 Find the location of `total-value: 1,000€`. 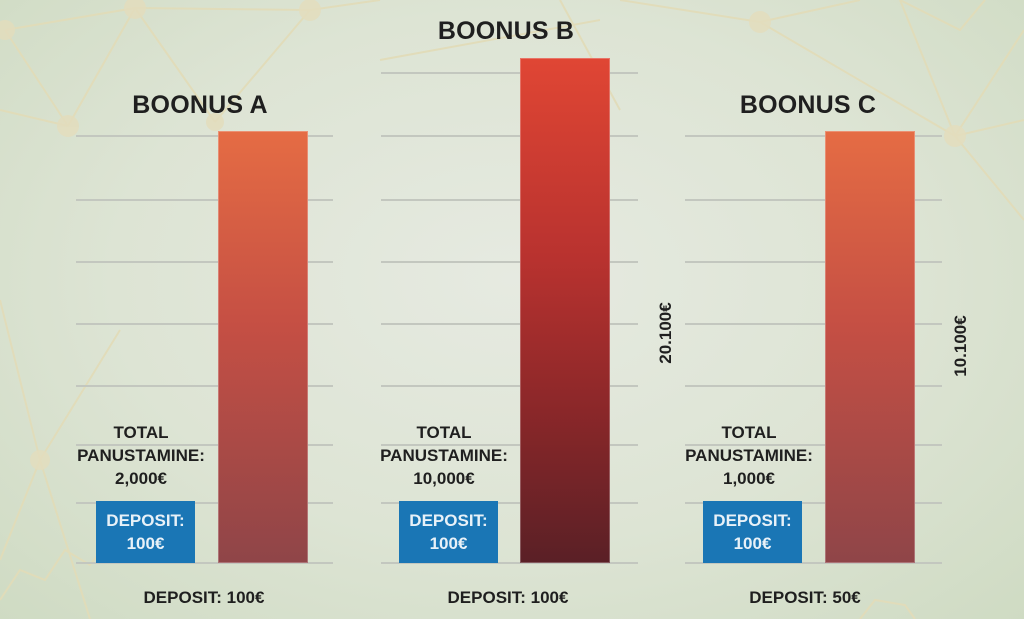

total-value: 1,000€ is located at coordinates (749, 478).